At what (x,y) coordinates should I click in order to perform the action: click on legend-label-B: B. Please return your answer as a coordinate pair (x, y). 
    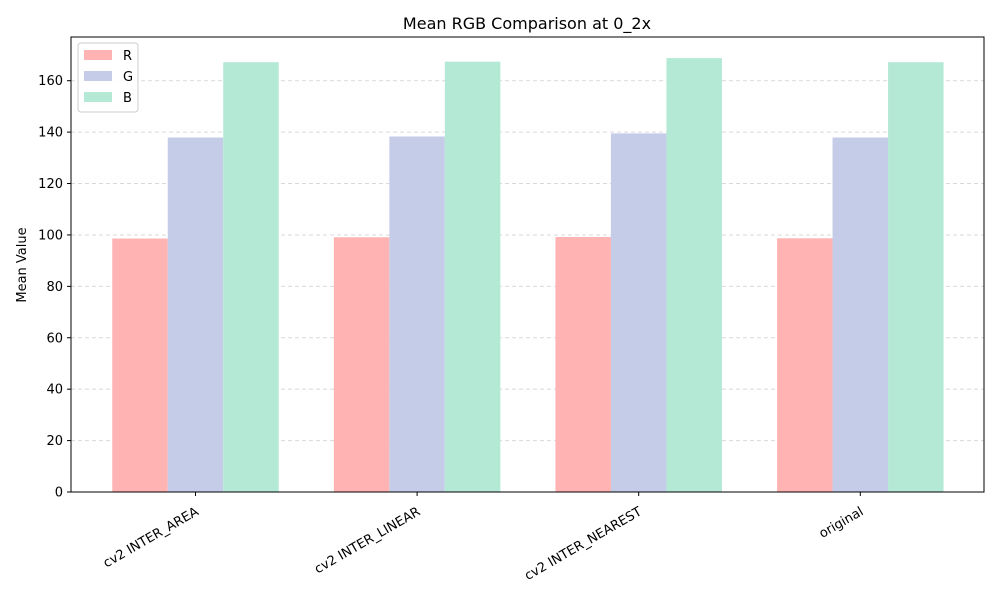
    Looking at the image, I should click on (127, 98).